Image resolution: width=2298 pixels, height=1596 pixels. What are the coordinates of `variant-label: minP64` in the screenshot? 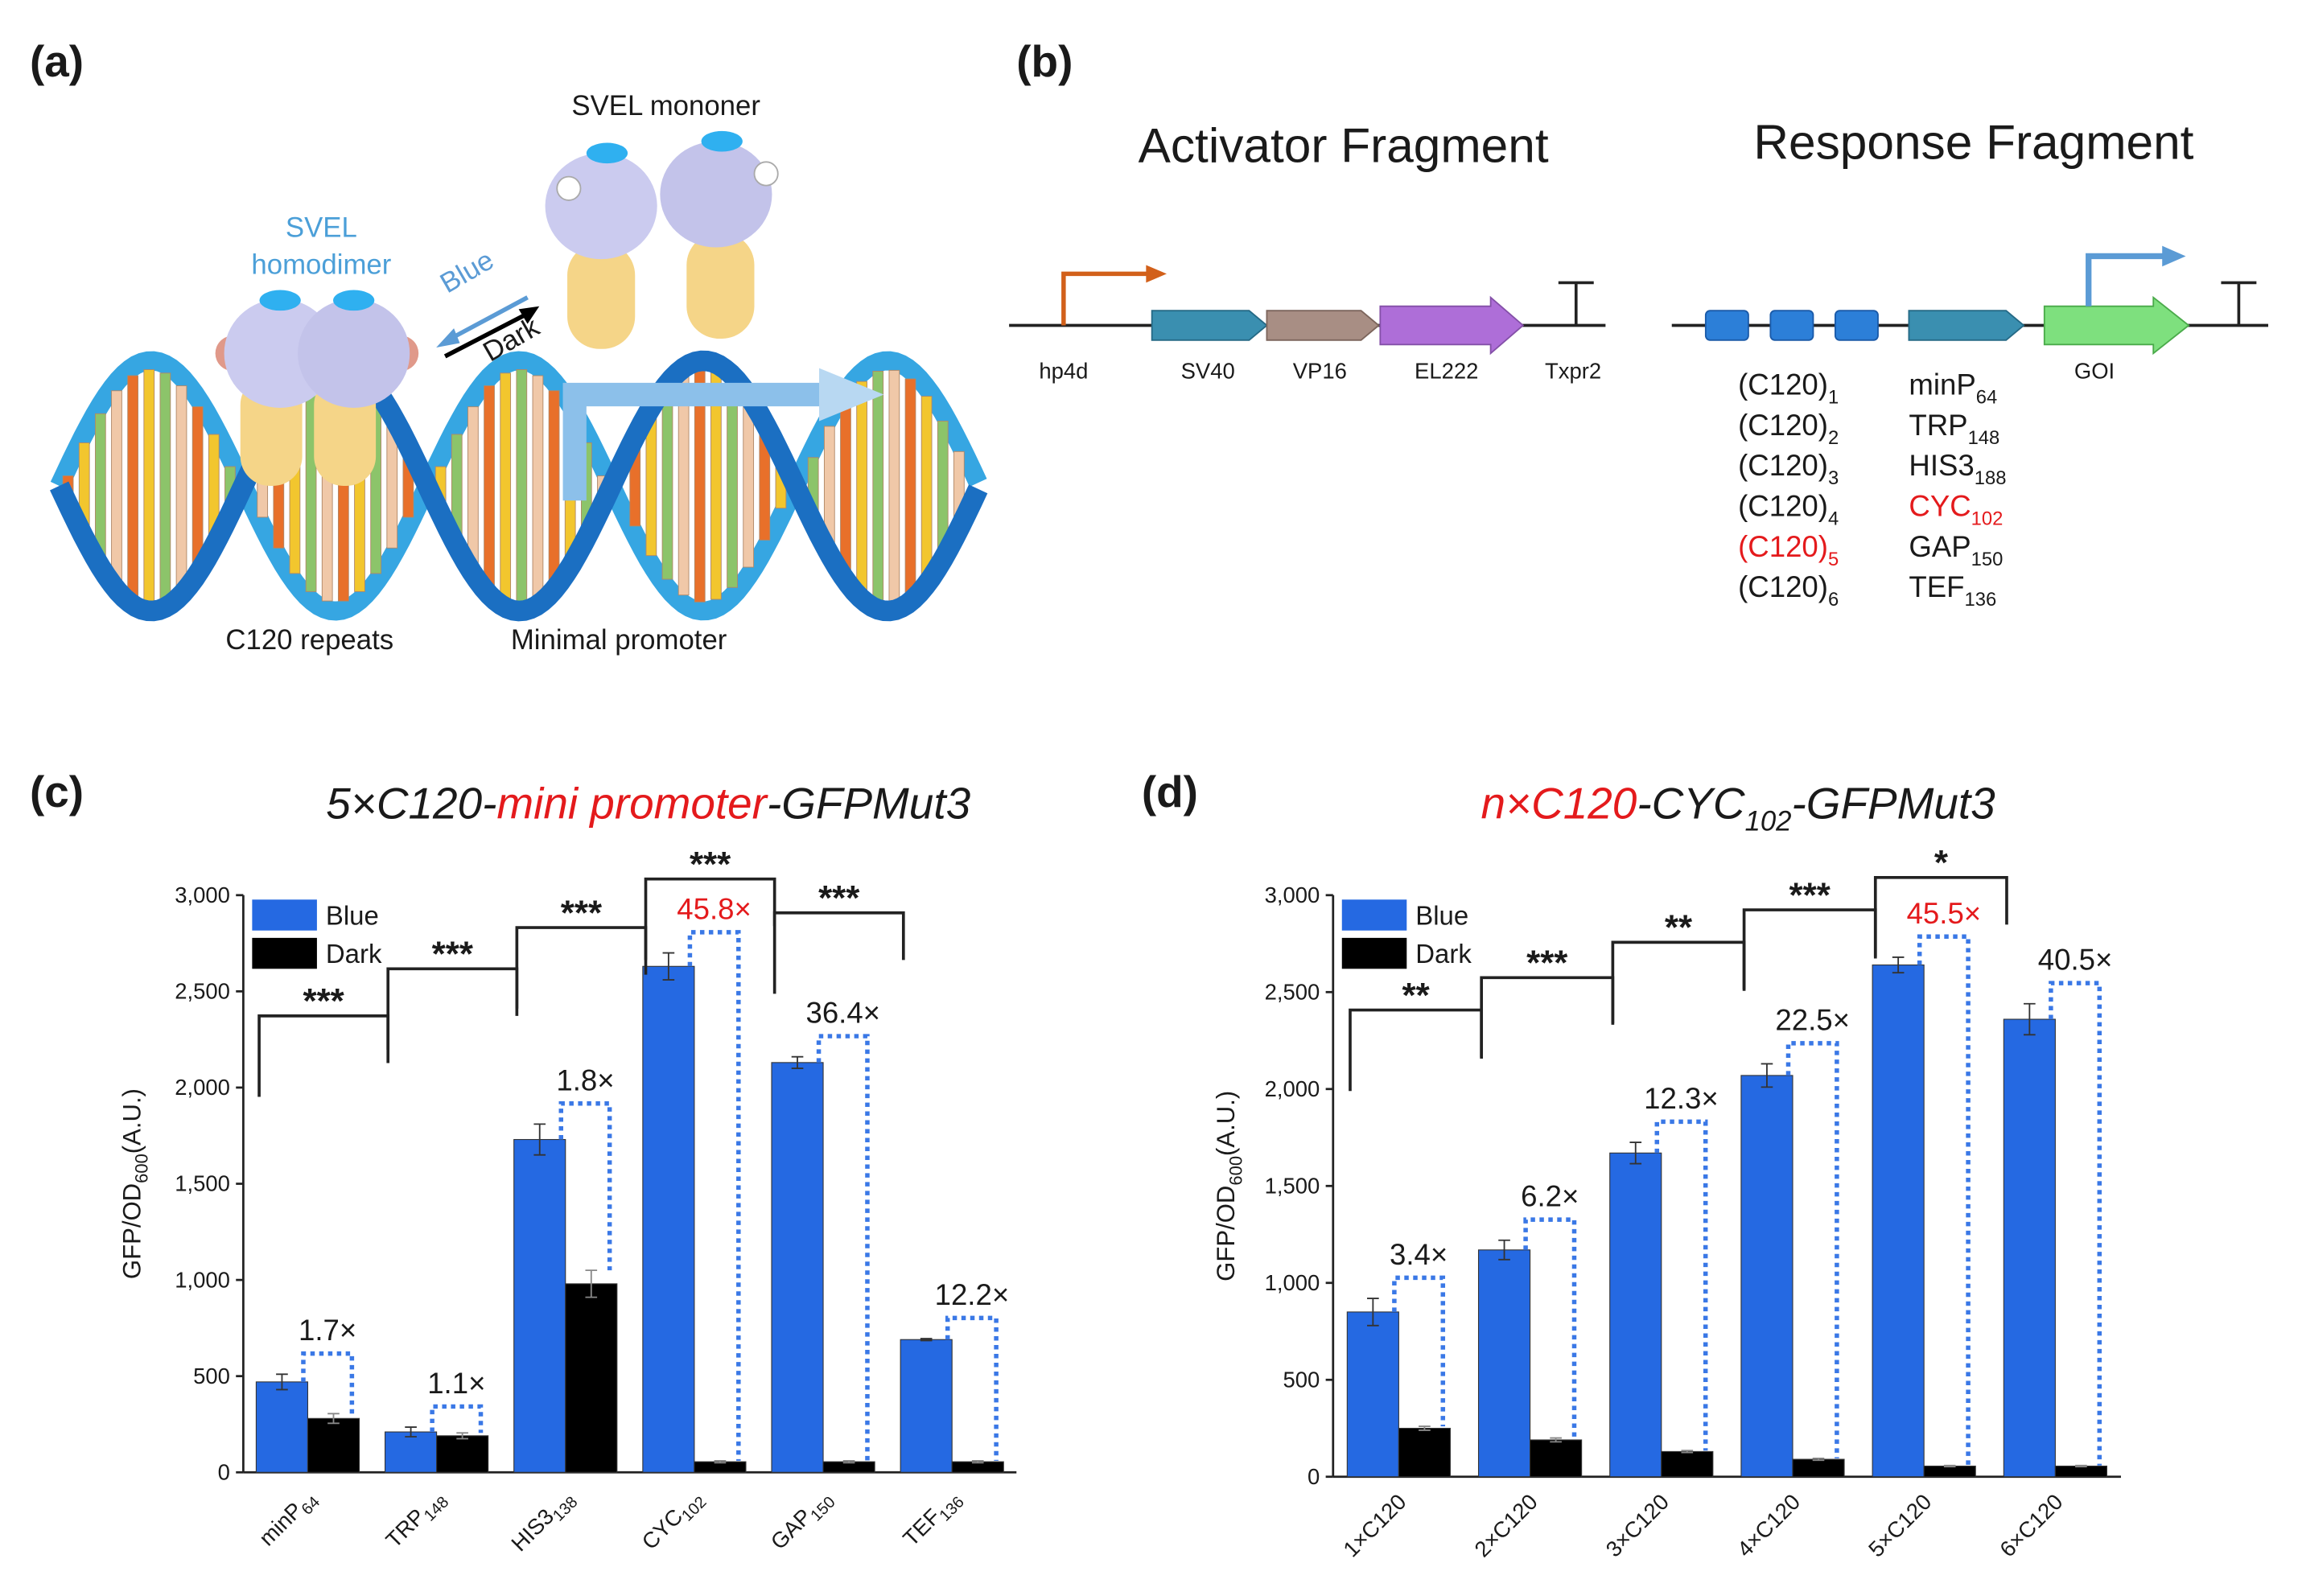 It's located at (1953, 388).